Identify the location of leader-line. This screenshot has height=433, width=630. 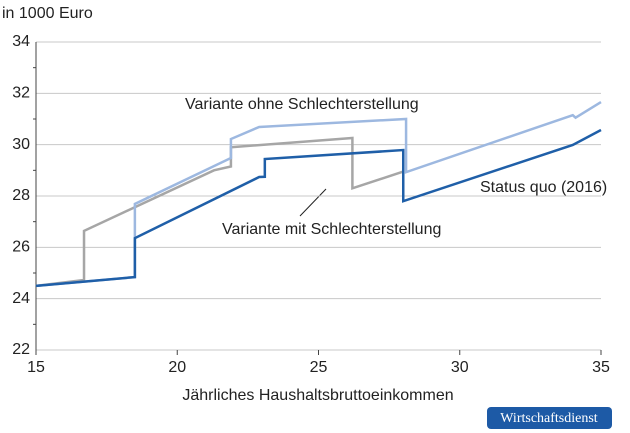
(313, 202).